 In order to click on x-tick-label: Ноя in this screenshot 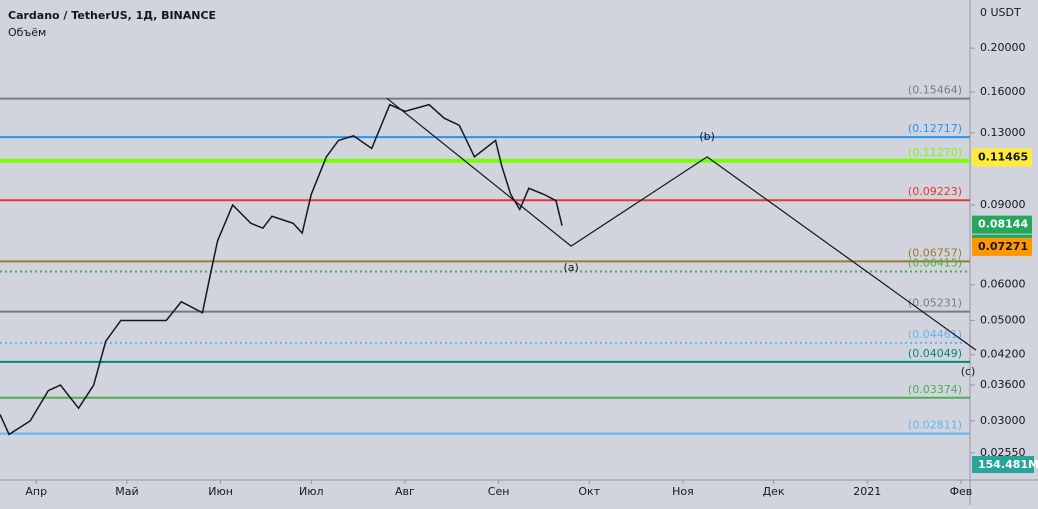, I will do `click(683, 491)`.